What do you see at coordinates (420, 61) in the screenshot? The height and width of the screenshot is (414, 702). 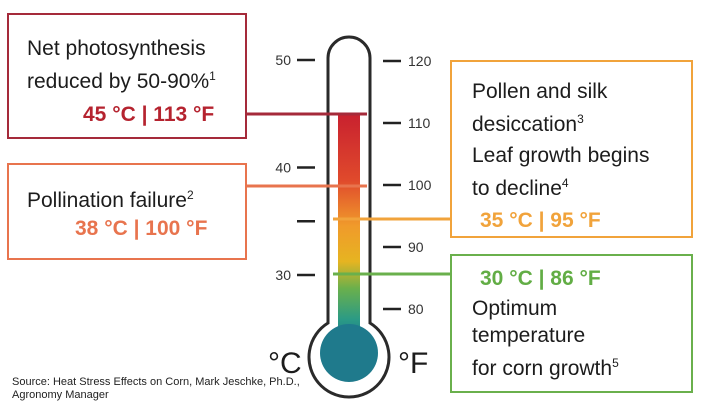 I see `fahrenheit-tick-label-120: 120` at bounding box center [420, 61].